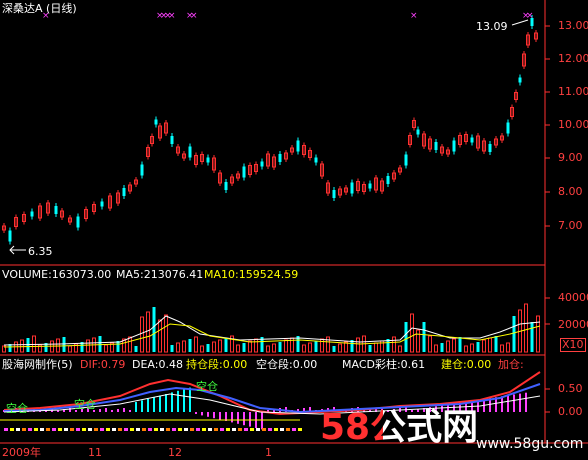 Image resolution: width=588 pixels, height=460 pixels. Describe the element at coordinates (466, 364) in the screenshot. I see `indicator-build: 建仓:0.00` at that location.